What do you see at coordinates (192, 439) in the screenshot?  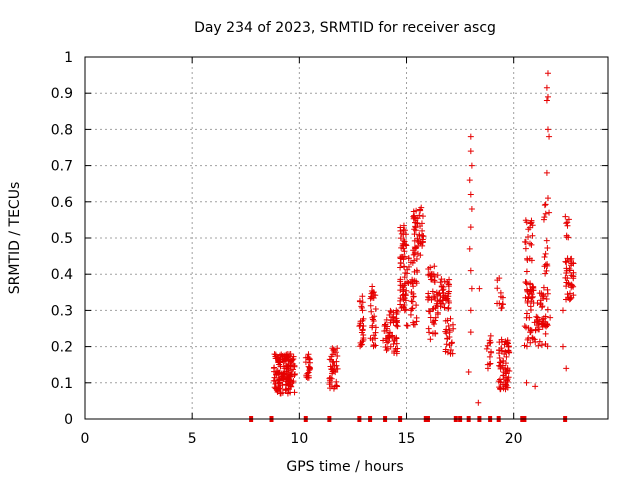 I see `x-tick-label: 5` at bounding box center [192, 439].